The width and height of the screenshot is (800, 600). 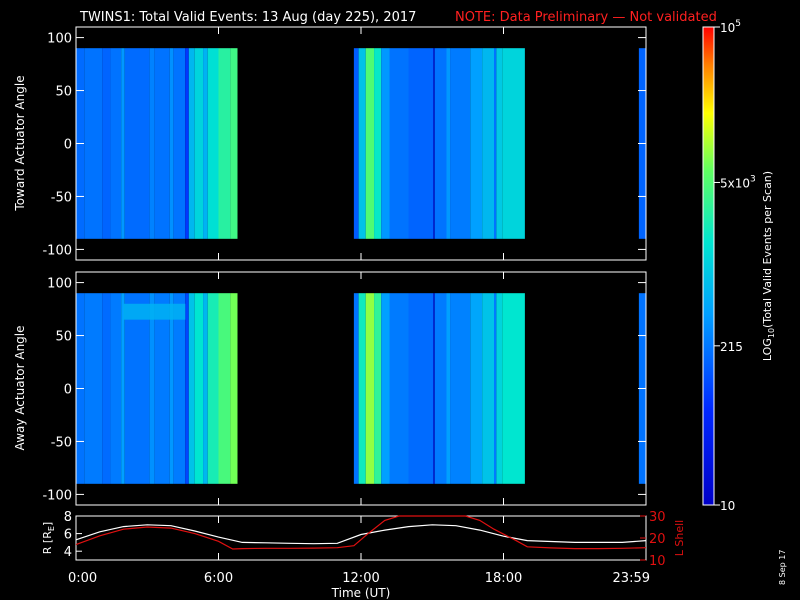 What do you see at coordinates (48, 538) in the screenshot?
I see `orbit-r-label: R [RE]` at bounding box center [48, 538].